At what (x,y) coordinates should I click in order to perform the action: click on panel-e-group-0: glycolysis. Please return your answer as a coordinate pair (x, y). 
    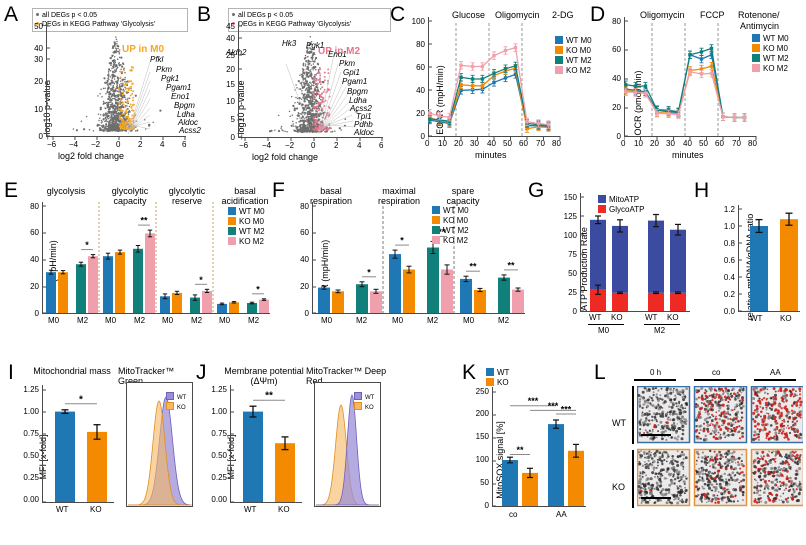
    Looking at the image, I should click on (66, 191).